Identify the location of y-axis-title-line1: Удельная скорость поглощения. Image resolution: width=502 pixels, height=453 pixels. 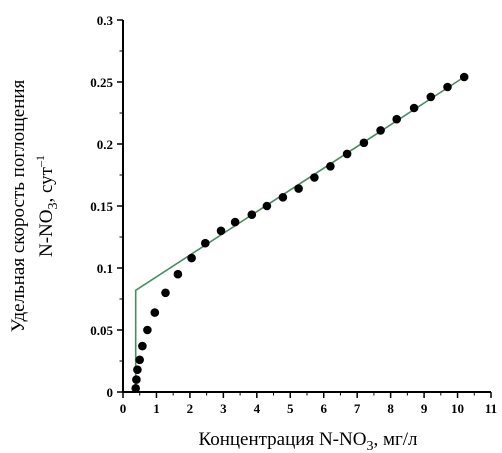
(18, 205).